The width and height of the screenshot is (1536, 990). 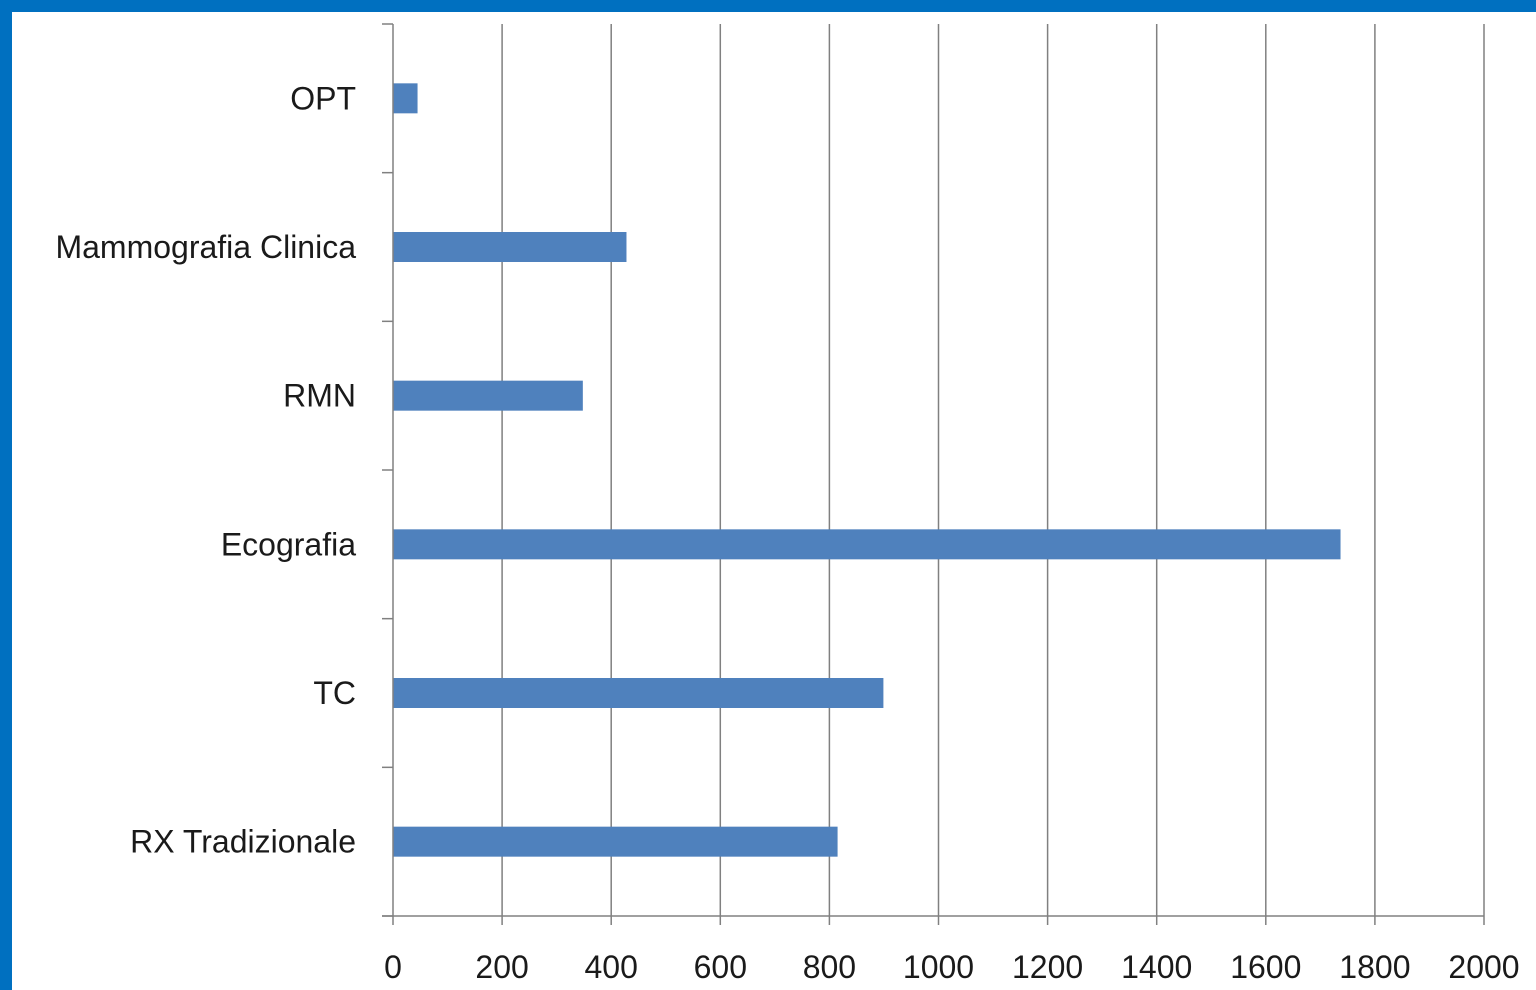 I want to click on x-tick-label-600: 600, so click(x=720, y=967).